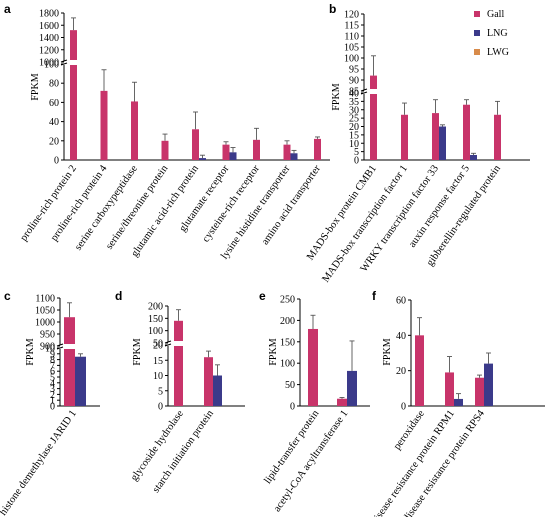 The width and height of the screenshot is (550, 517). Describe the element at coordinates (354, 110) in the screenshot. I see `y-tick-label: 30` at that location.